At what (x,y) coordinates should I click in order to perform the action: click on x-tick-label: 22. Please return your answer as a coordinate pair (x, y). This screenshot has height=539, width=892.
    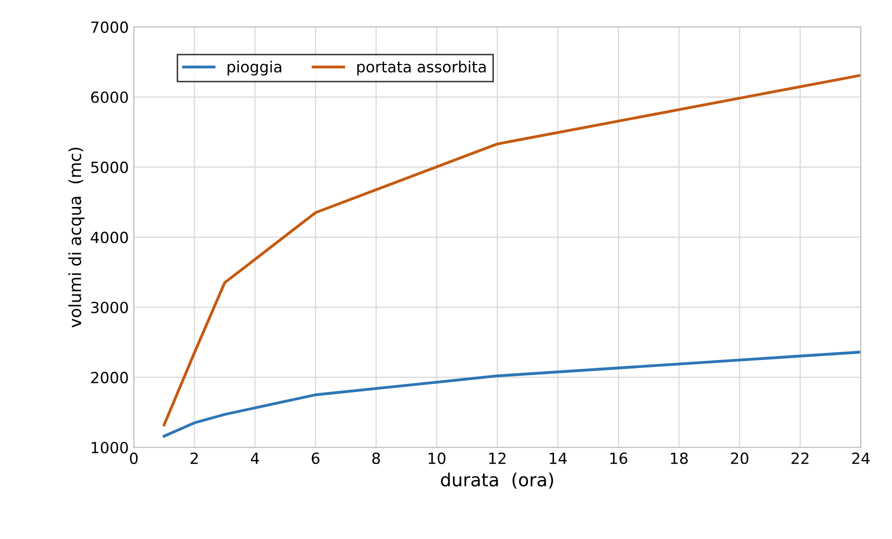
    Looking at the image, I should click on (800, 458).